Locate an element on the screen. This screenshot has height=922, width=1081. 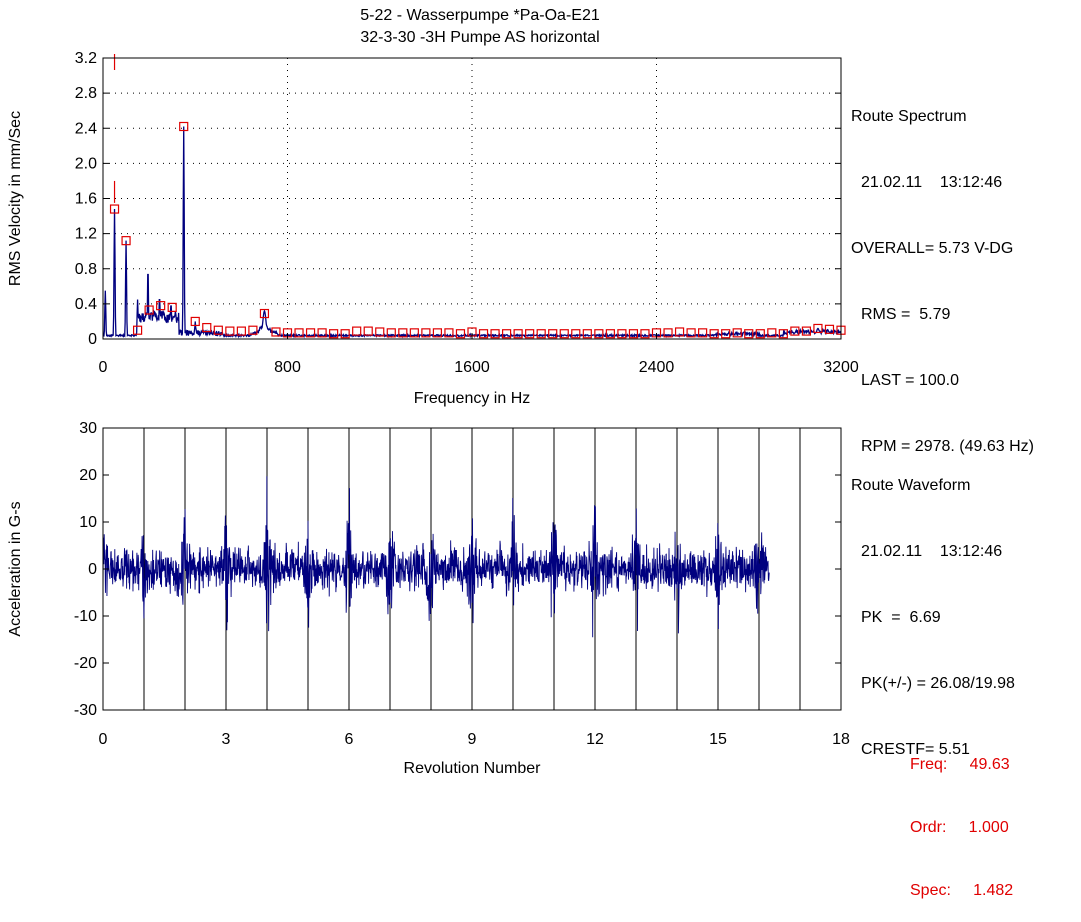
spectrum-ytick-label-6: 2.4 is located at coordinates (86, 128).